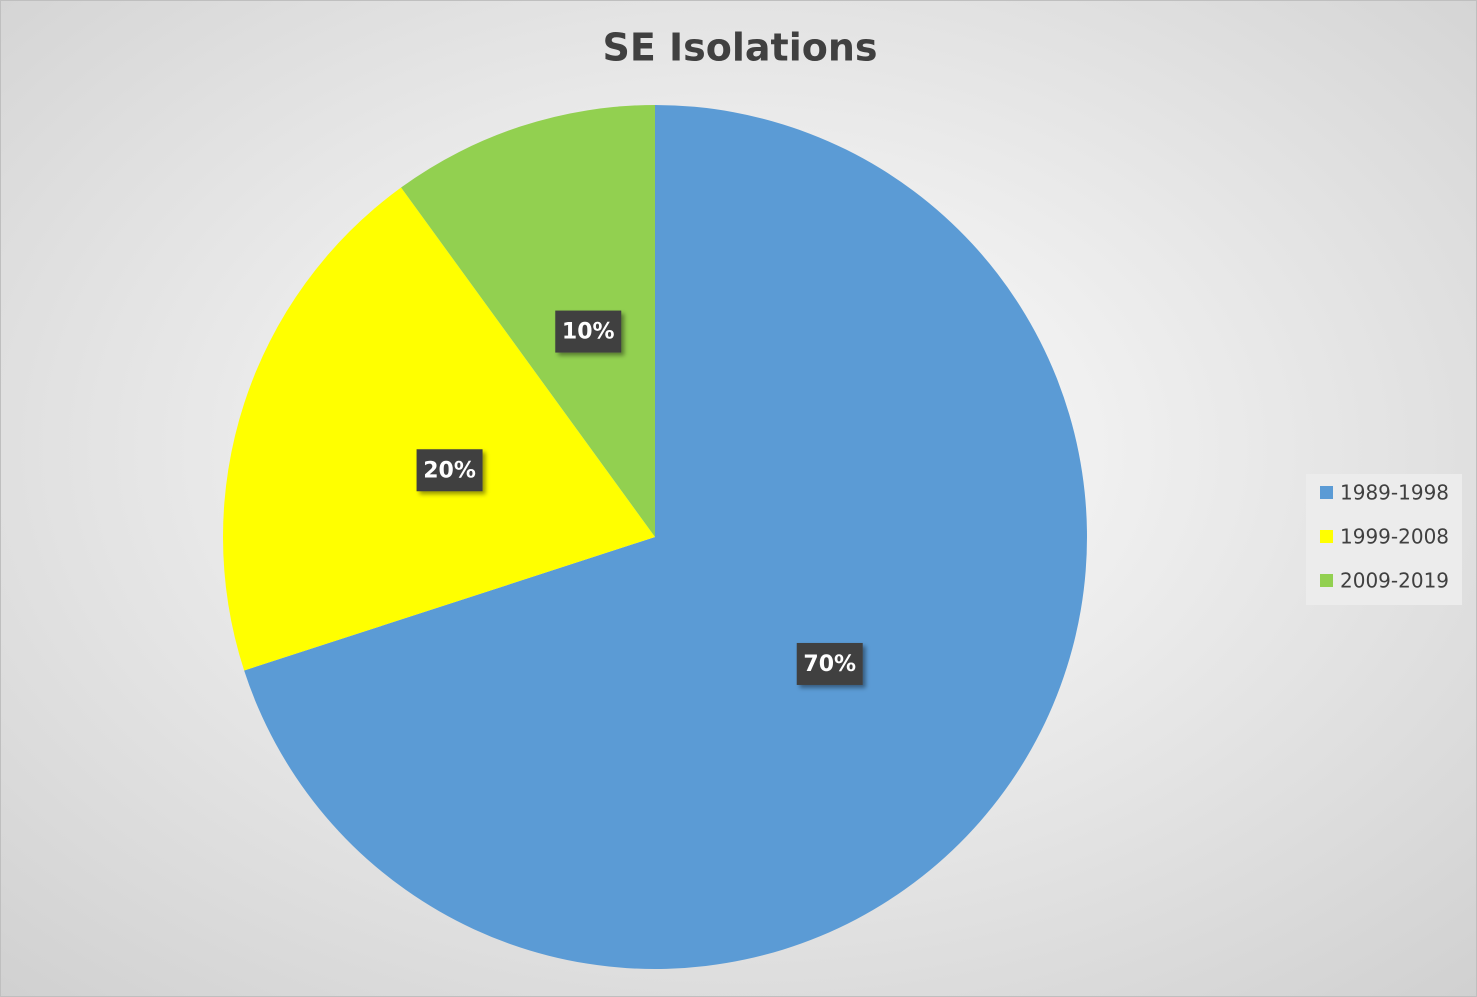 This screenshot has height=997, width=1477. What do you see at coordinates (1394, 581) in the screenshot?
I see `legend-label: 2009-2019` at bounding box center [1394, 581].